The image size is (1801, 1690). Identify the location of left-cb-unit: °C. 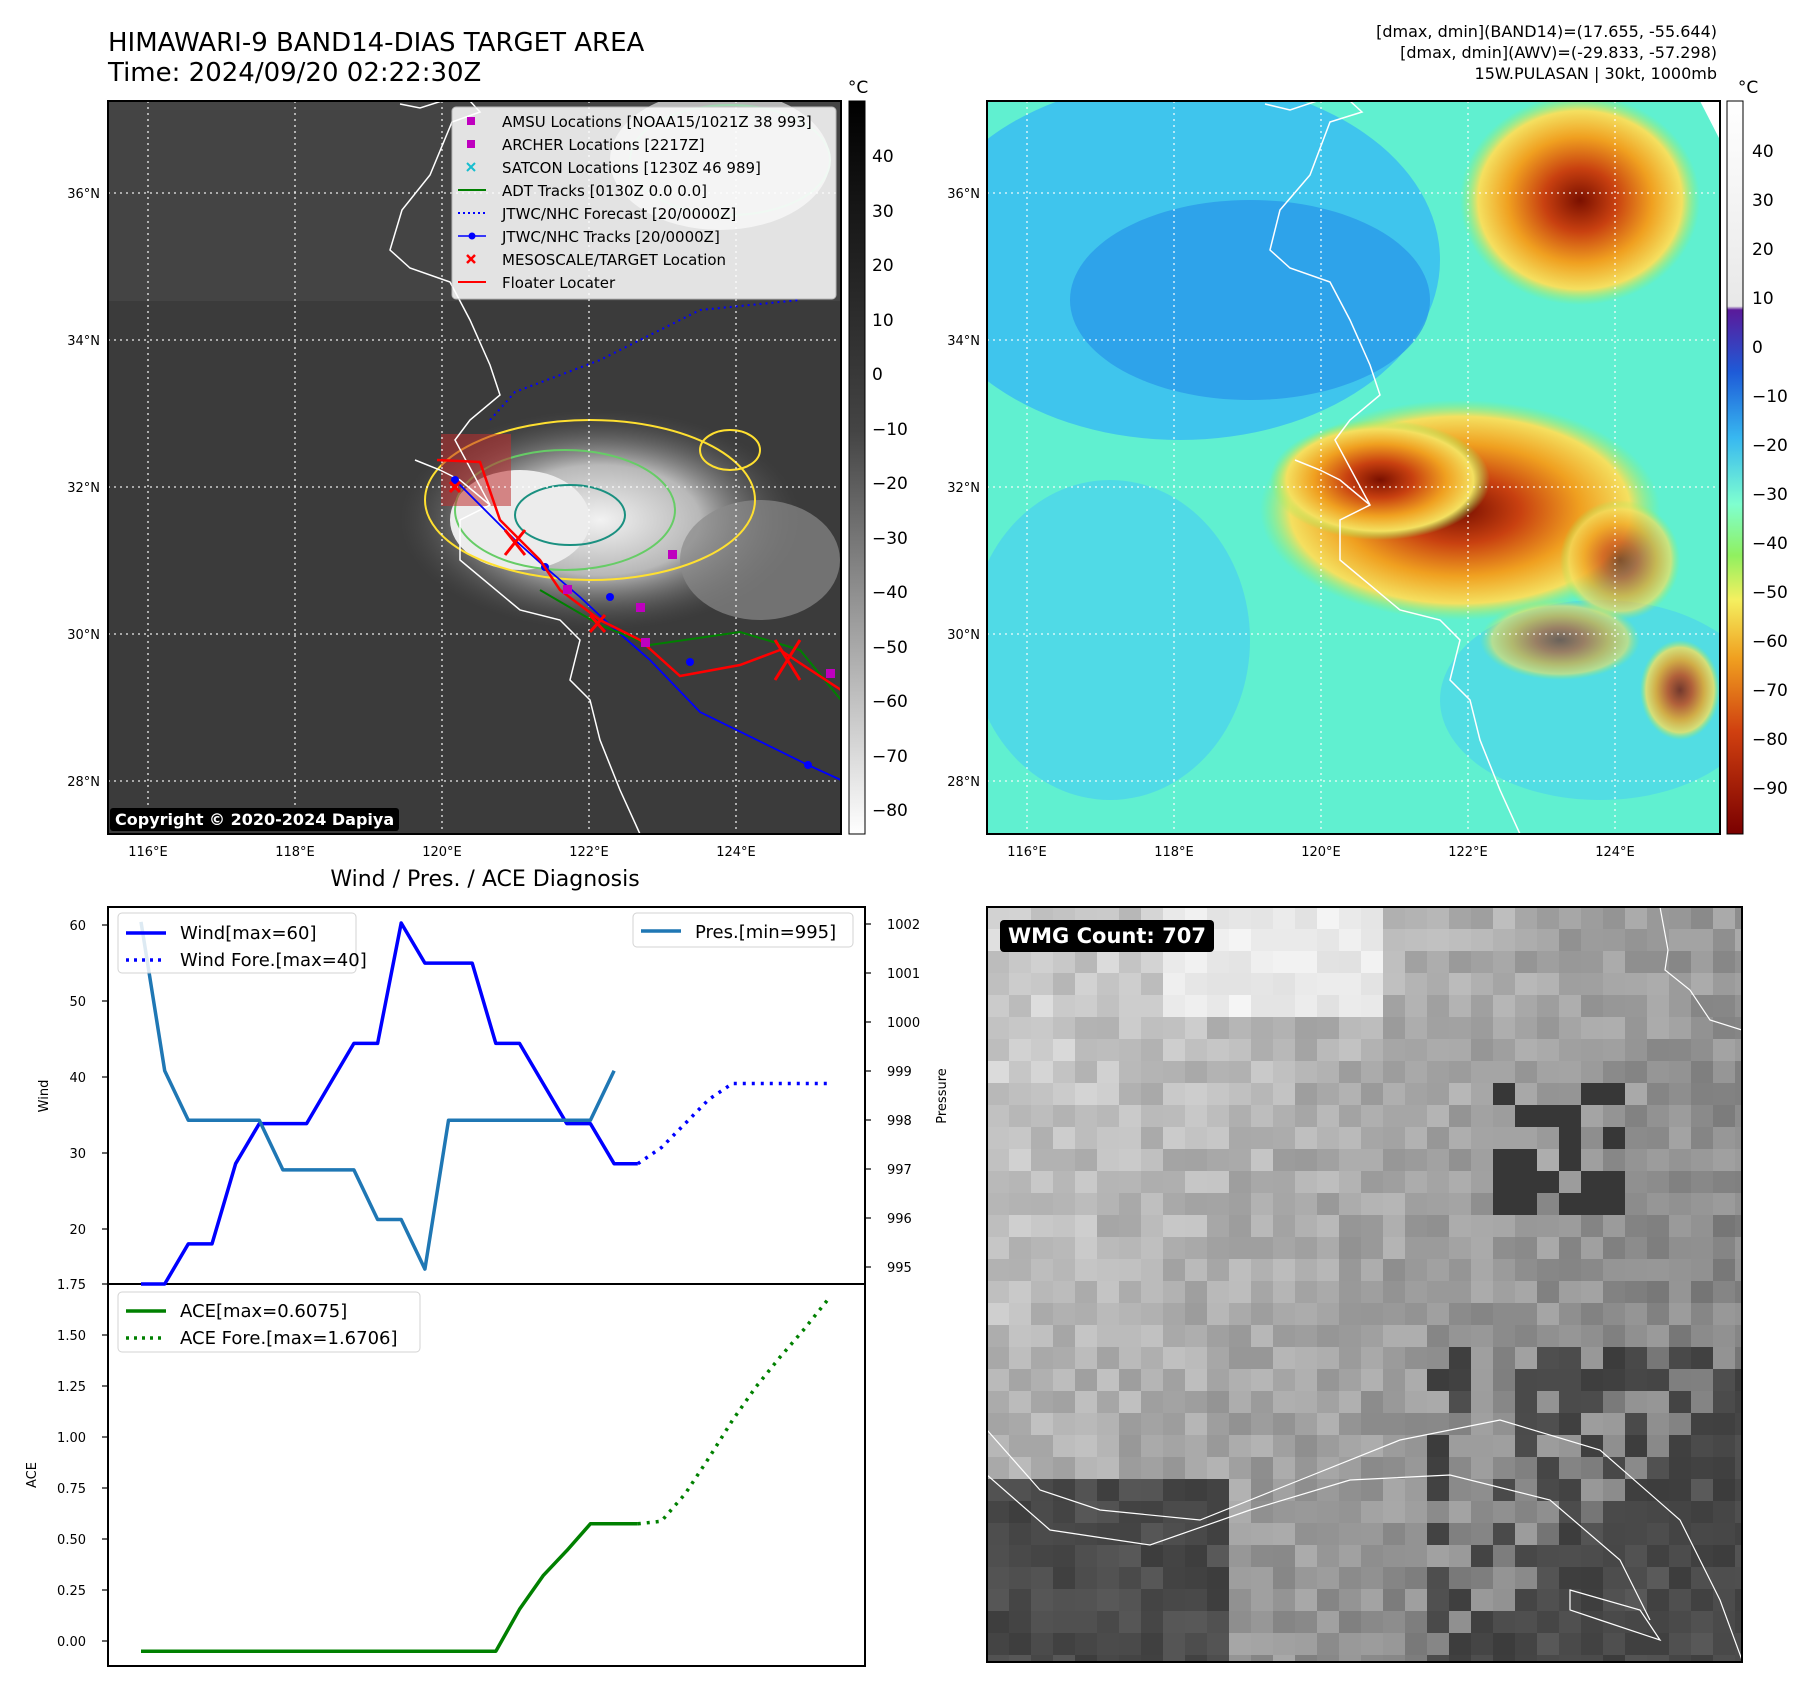
(858, 88).